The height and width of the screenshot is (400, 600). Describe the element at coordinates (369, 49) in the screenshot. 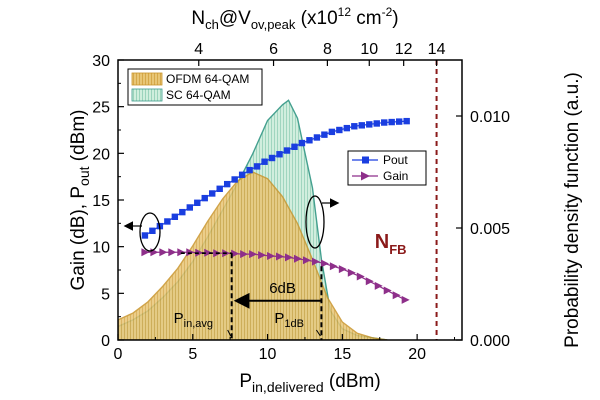

I see `top-tick-label: 10` at that location.